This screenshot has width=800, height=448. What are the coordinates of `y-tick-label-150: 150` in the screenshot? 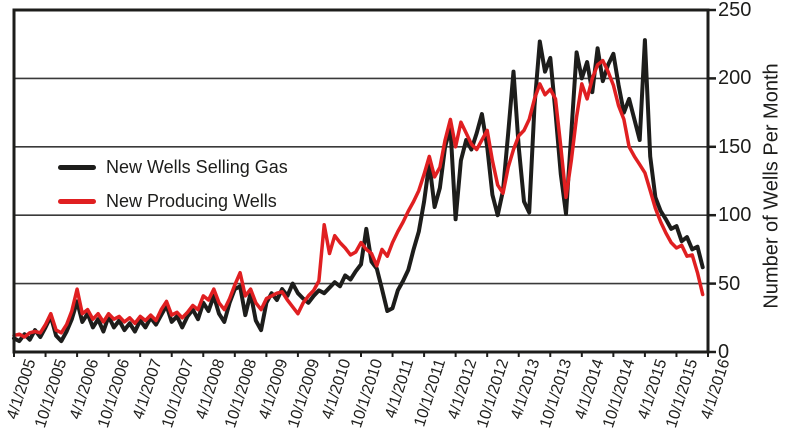 It's located at (735, 146).